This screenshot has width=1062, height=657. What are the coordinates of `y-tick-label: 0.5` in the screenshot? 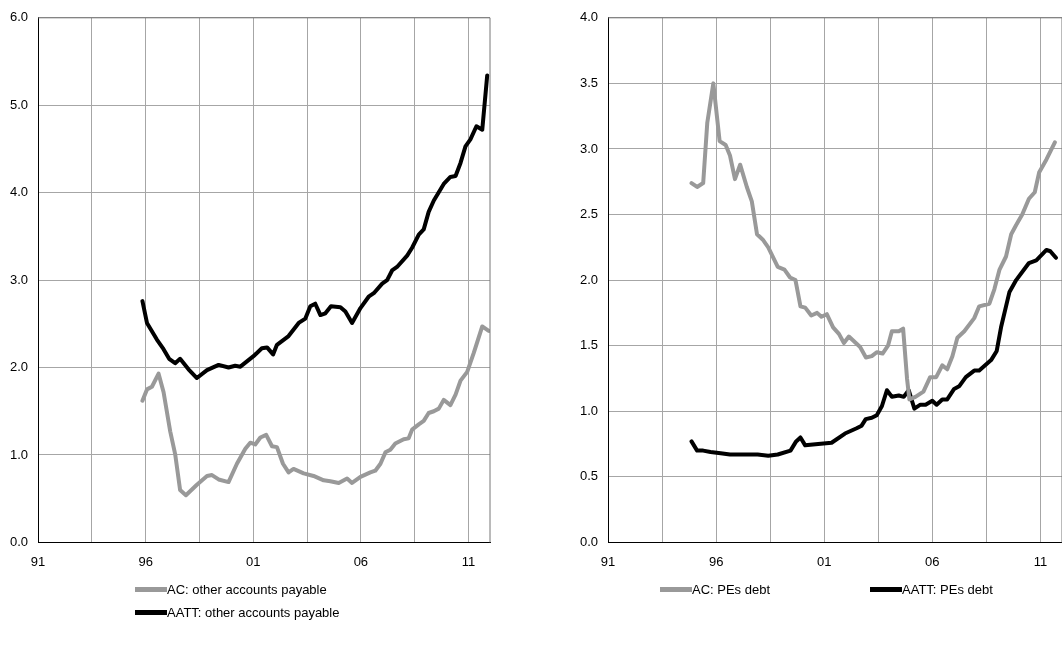 It's located at (589, 476).